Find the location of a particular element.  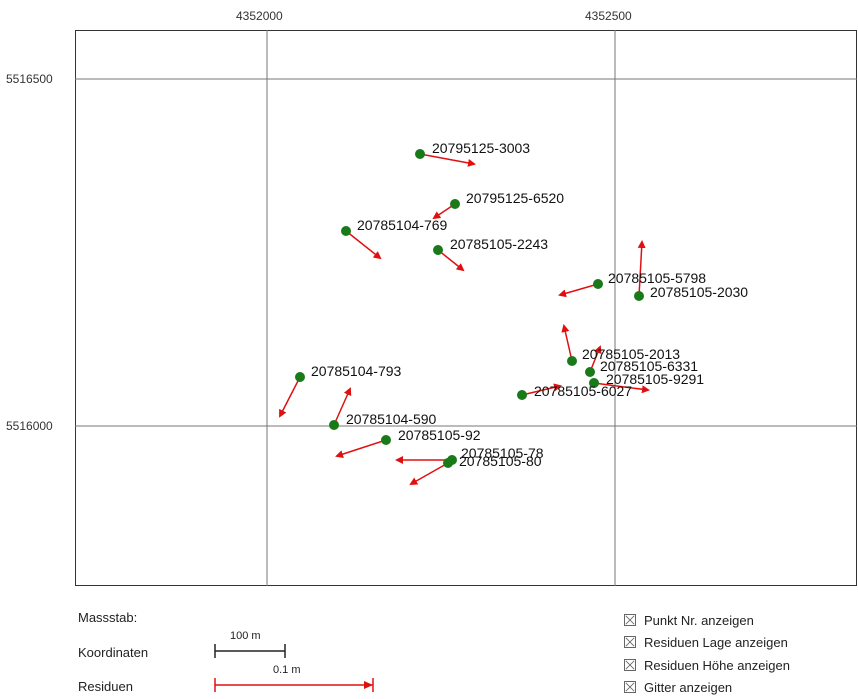

point-label: 20785105-6027 is located at coordinates (583, 391).